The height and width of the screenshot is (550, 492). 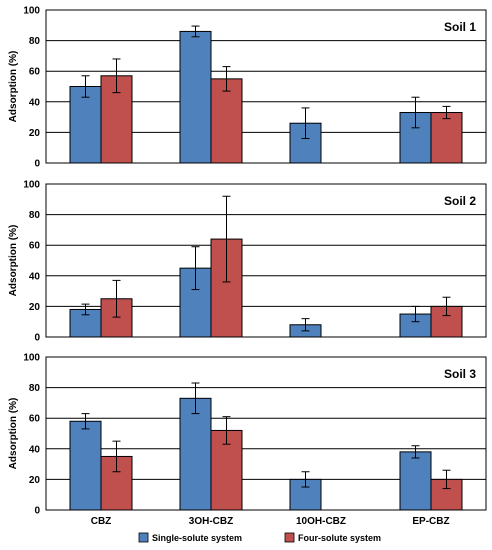 I want to click on x-tick-label: 3OH-CBZ, so click(x=211, y=521).